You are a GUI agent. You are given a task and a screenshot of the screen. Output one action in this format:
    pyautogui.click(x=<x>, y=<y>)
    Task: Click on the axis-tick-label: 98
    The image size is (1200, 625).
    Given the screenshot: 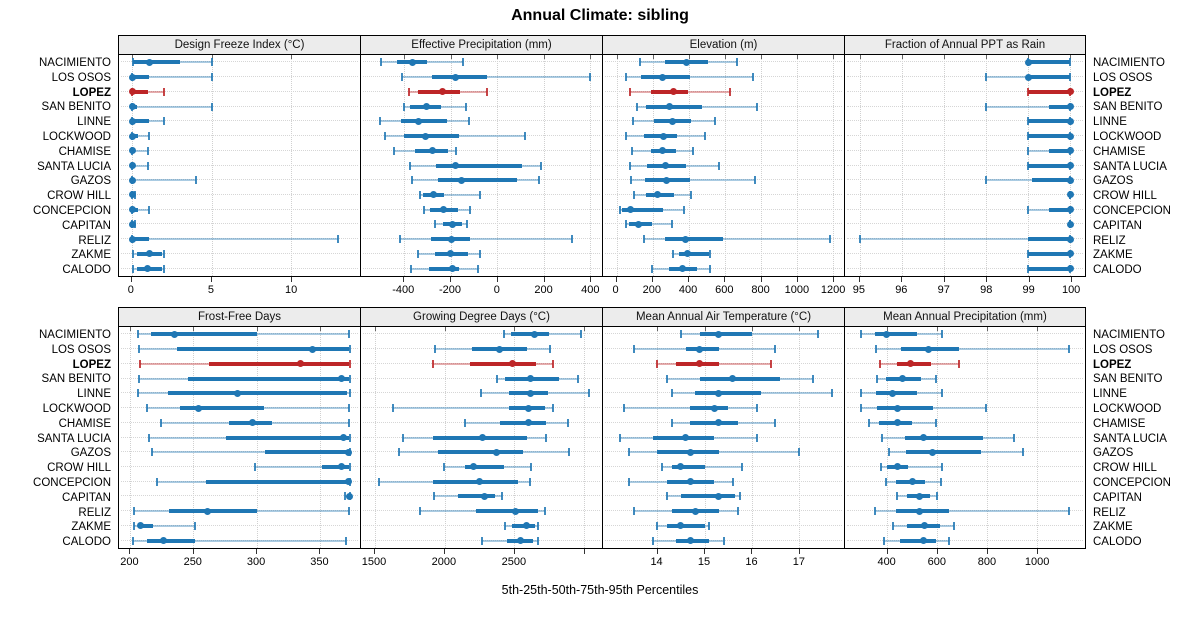 What is the action you would take?
    pyautogui.click(x=986, y=290)
    